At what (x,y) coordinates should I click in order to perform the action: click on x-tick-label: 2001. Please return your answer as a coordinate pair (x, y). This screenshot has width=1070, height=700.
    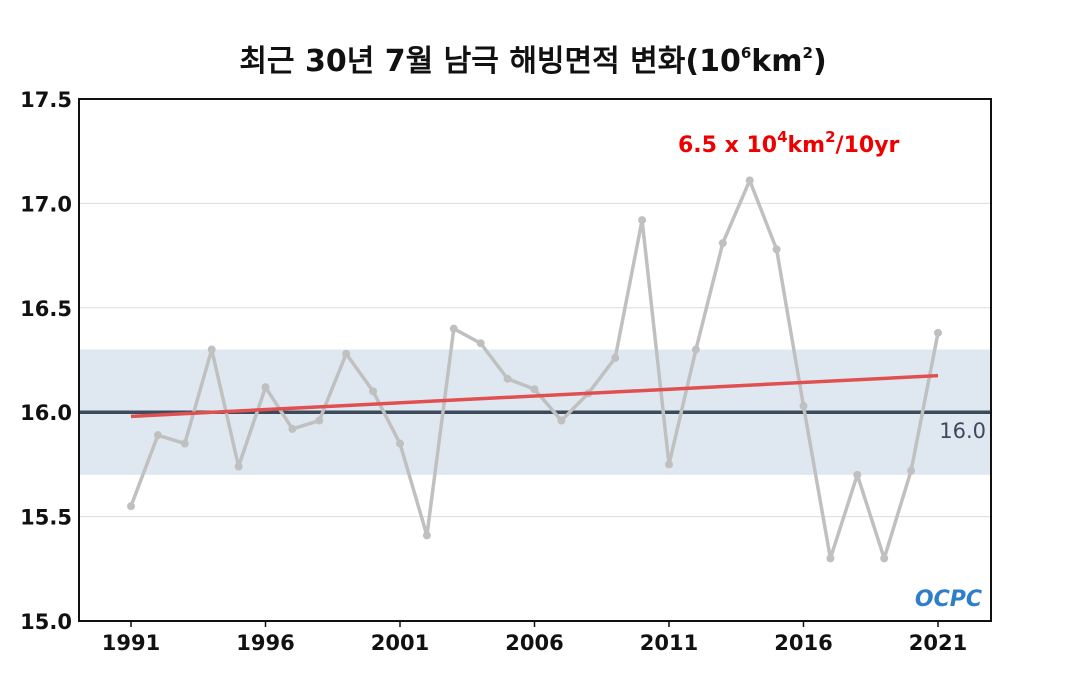
    Looking at the image, I should click on (400, 643).